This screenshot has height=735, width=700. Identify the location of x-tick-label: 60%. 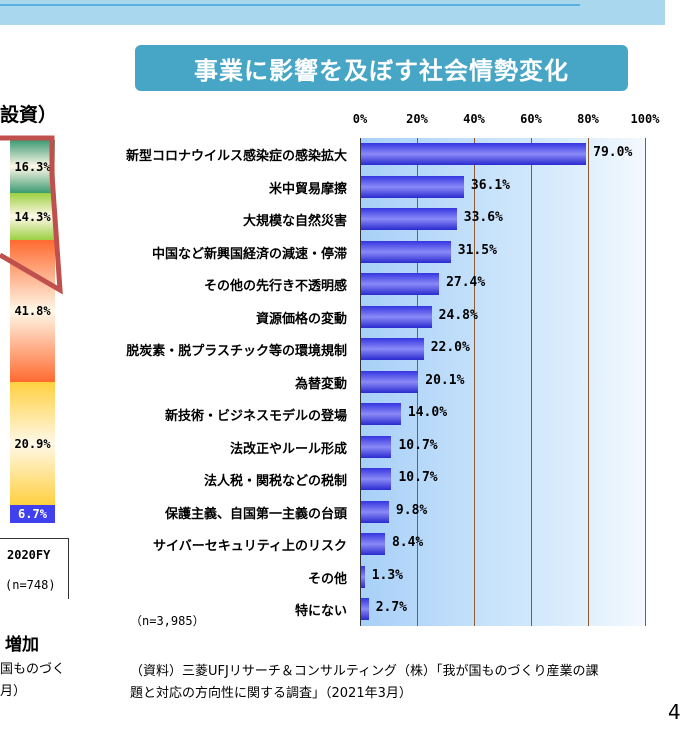
(531, 119).